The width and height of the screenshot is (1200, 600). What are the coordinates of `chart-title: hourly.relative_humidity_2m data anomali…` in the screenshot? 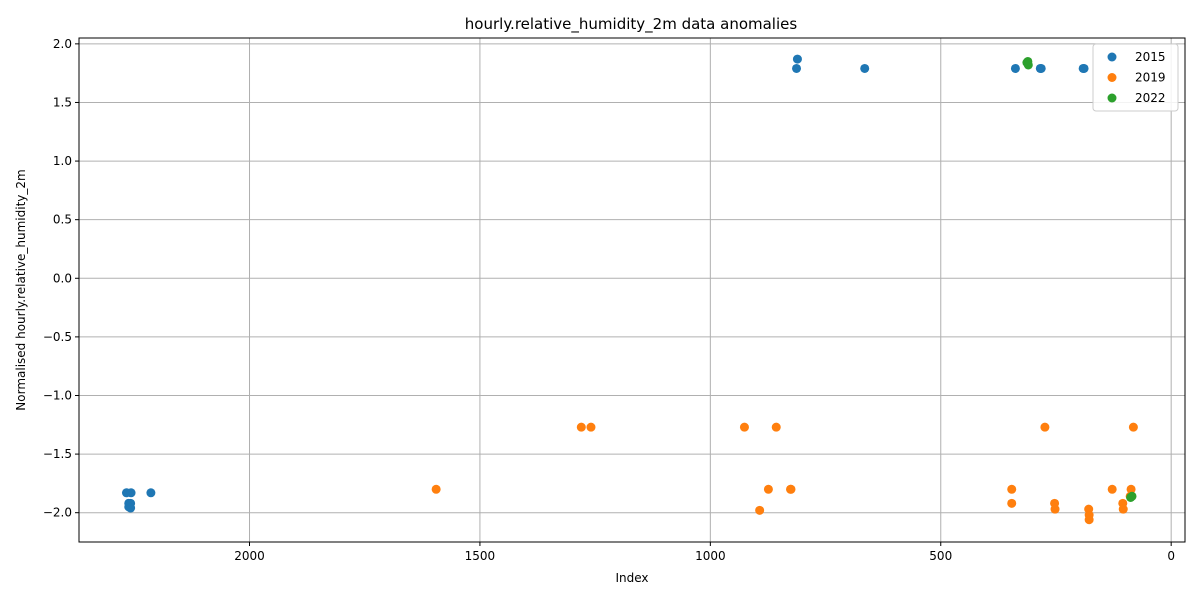 It's located at (631, 24).